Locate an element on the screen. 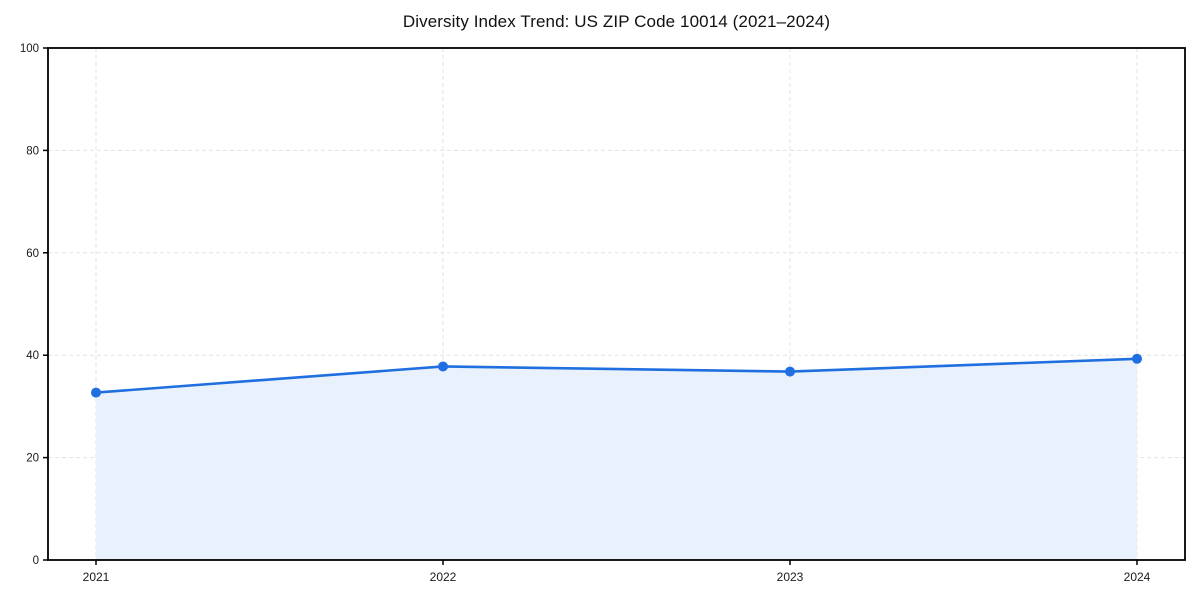 The image size is (1200, 600). x-axis-tick-label: 2023 is located at coordinates (790, 577).